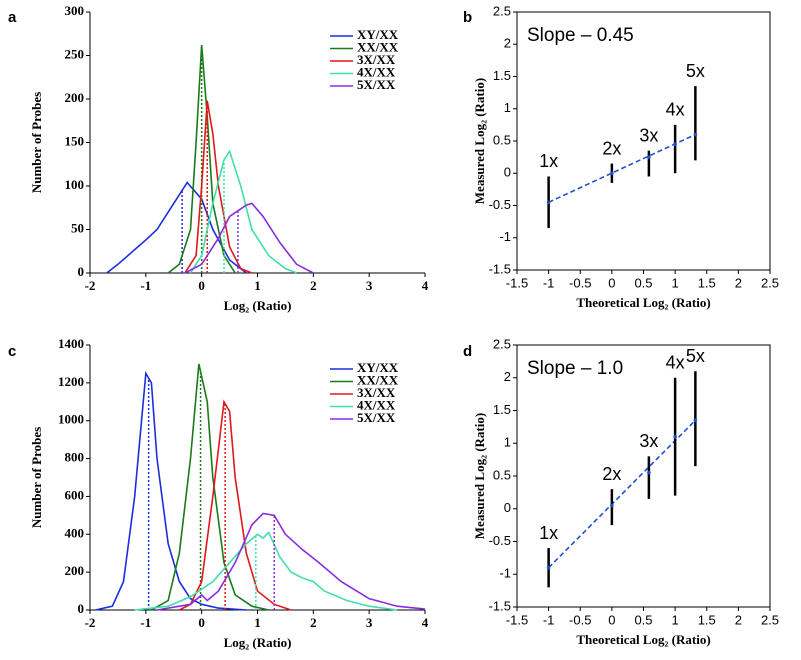 The width and height of the screenshot is (801, 660). Describe the element at coordinates (71, 343) in the screenshot. I see `y-tick-label: 1400` at that location.